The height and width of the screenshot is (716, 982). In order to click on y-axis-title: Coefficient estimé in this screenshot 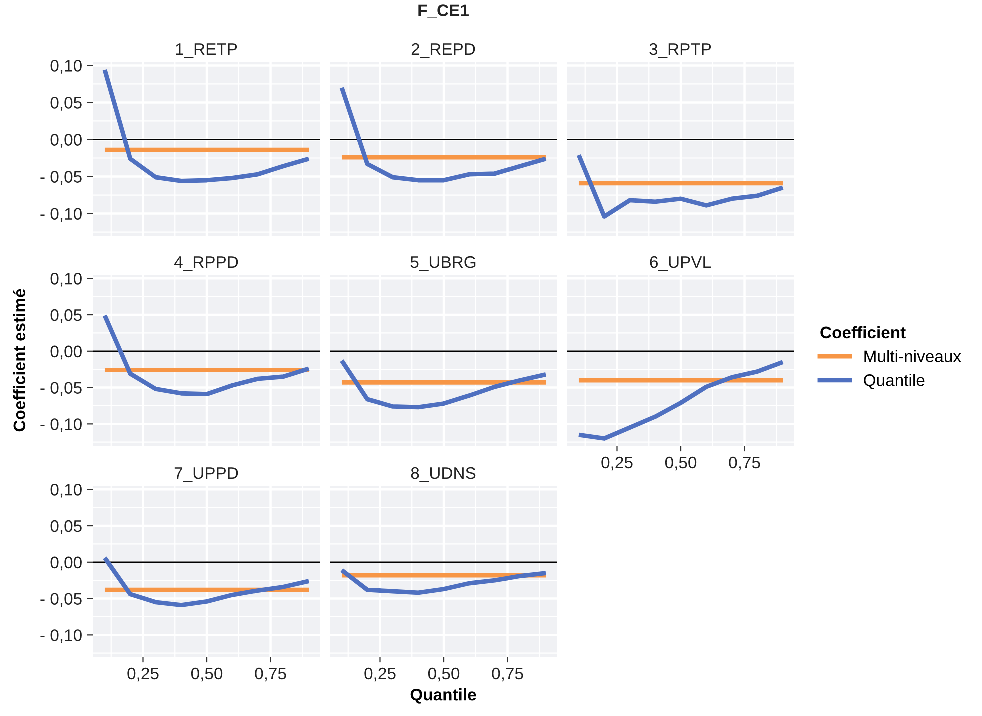, I will do `click(19, 360)`.